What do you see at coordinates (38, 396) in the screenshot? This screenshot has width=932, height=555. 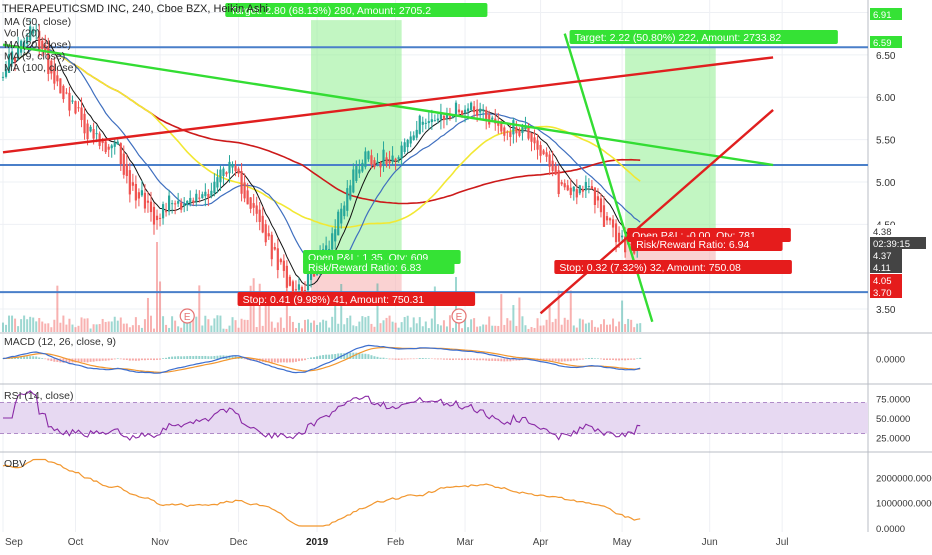 I see `rsi-title: RSI (14, close)` at bounding box center [38, 396].